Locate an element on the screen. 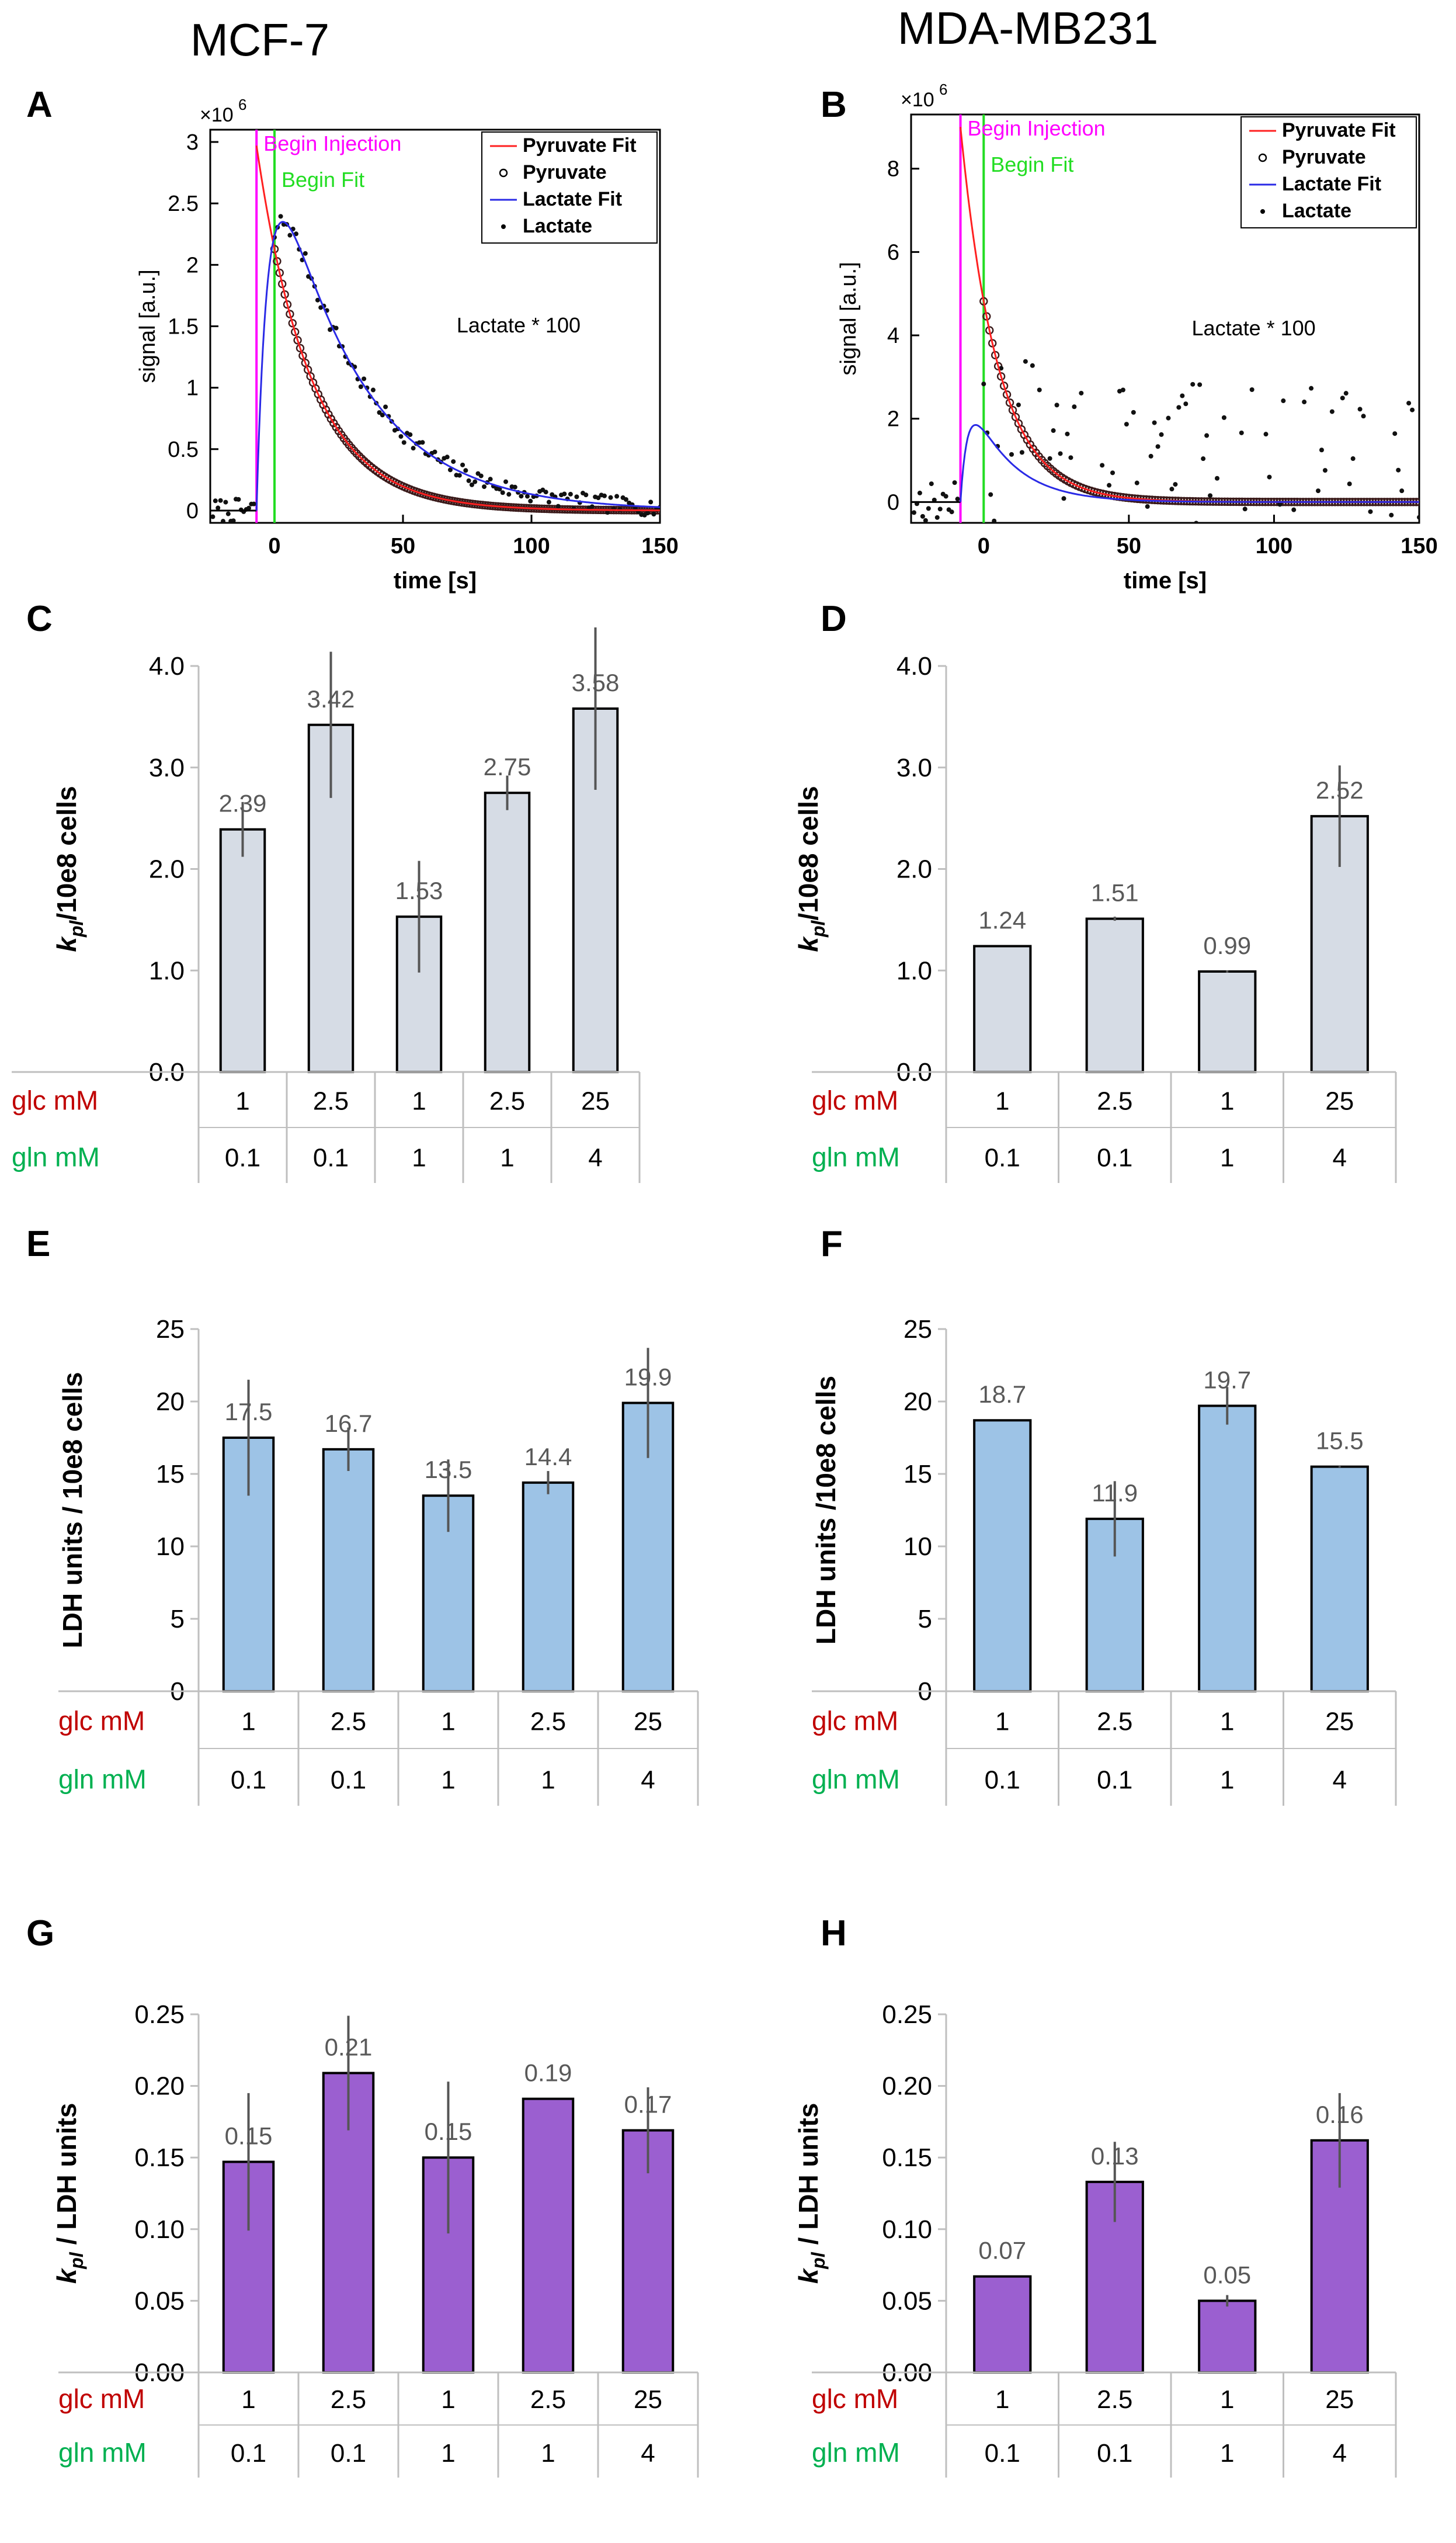 This screenshot has height=2543, width=1456. y-tick-label: 15 is located at coordinates (918, 1474).